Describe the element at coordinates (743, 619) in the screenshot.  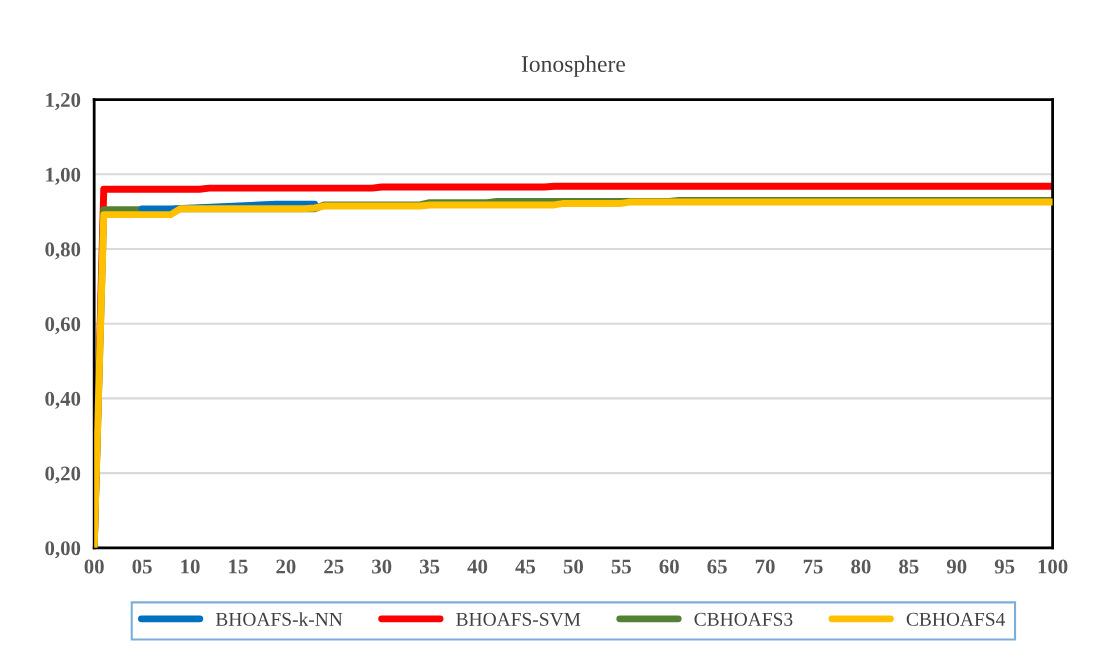
I see `legend-label: CBHOAFS3` at that location.